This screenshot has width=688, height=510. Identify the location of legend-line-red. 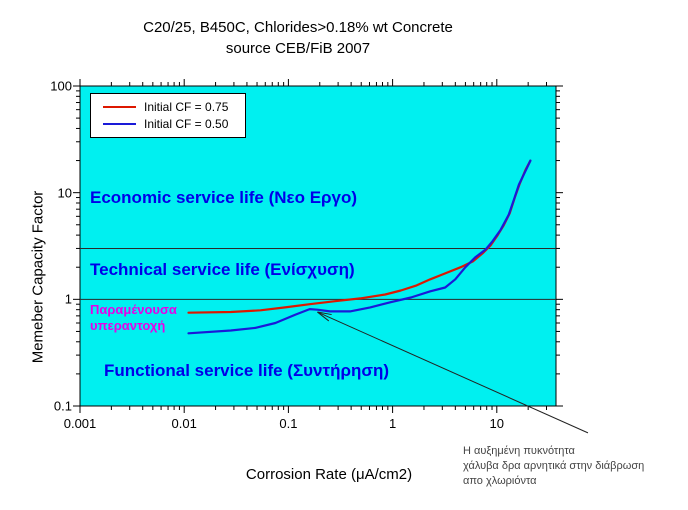
(119, 107).